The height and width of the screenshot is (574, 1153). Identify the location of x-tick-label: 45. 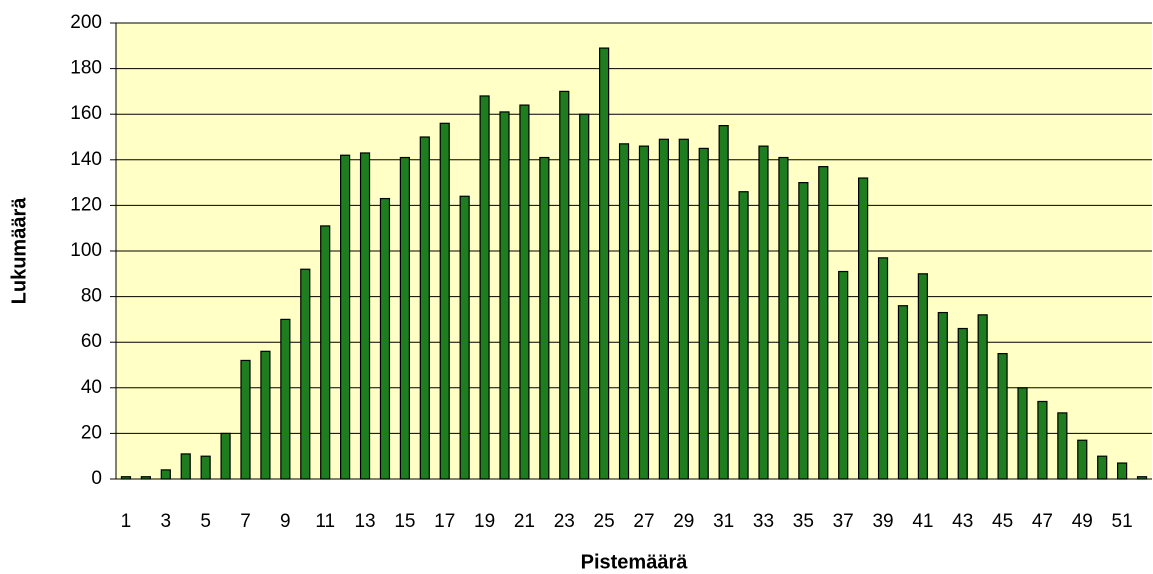
(1002, 521).